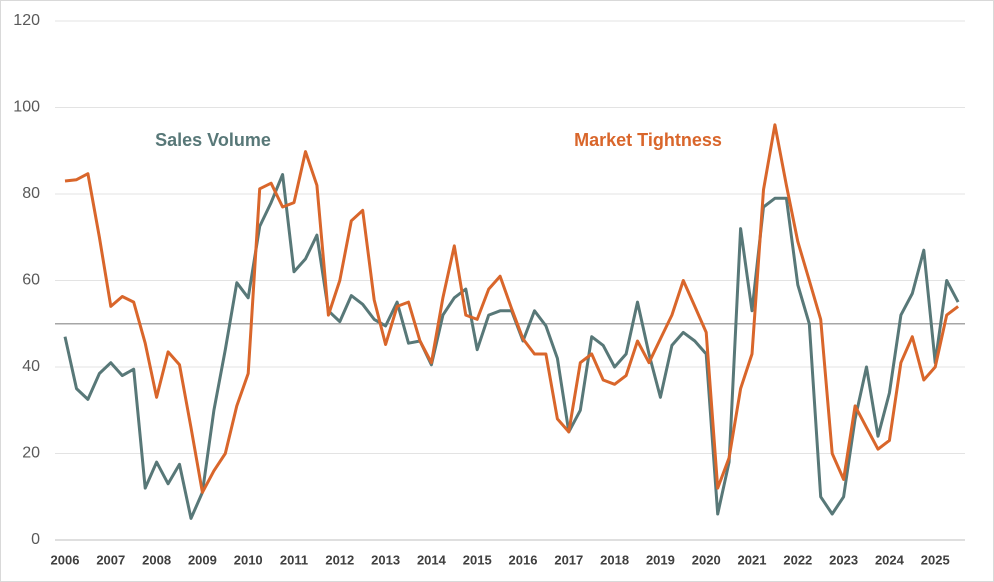  I want to click on y-tick-label: 80, so click(31, 193).